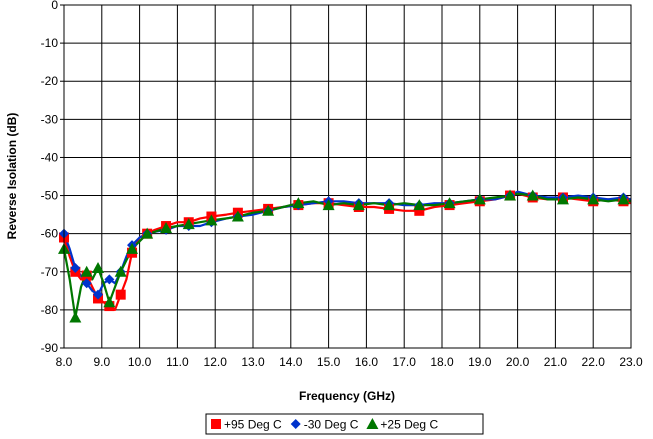  What do you see at coordinates (64, 362) in the screenshot?
I see `x-tick-label: 8.0` at bounding box center [64, 362].